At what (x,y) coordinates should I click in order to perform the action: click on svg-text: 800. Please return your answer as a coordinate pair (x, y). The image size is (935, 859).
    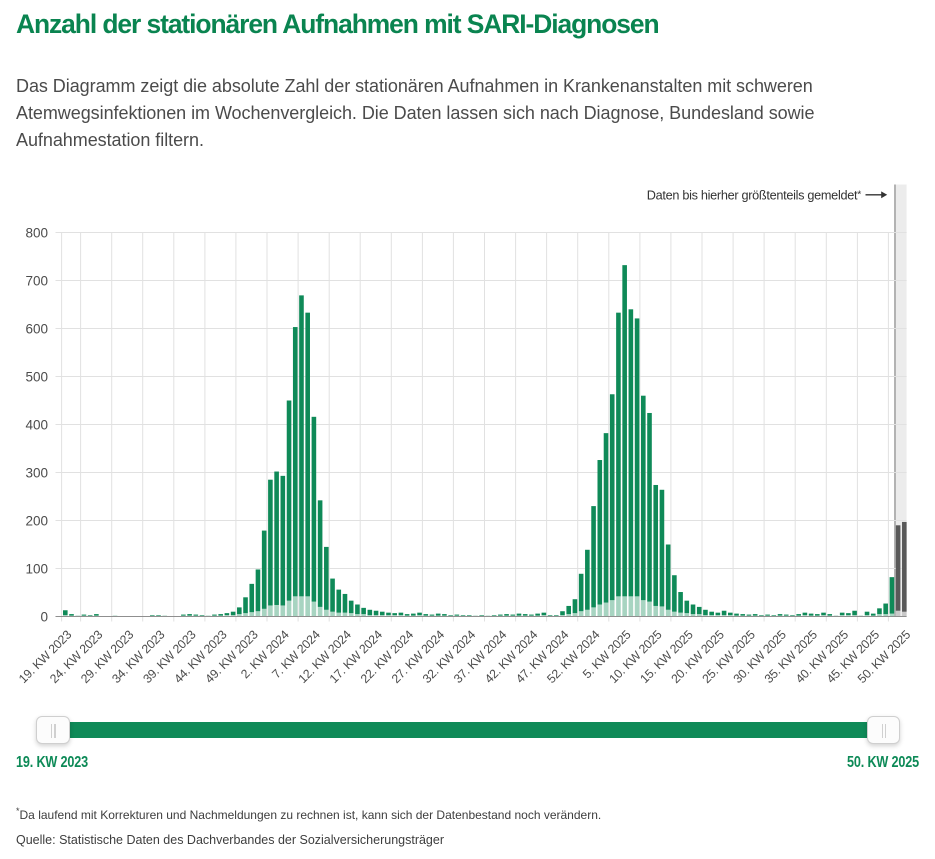
    Looking at the image, I should click on (36, 233).